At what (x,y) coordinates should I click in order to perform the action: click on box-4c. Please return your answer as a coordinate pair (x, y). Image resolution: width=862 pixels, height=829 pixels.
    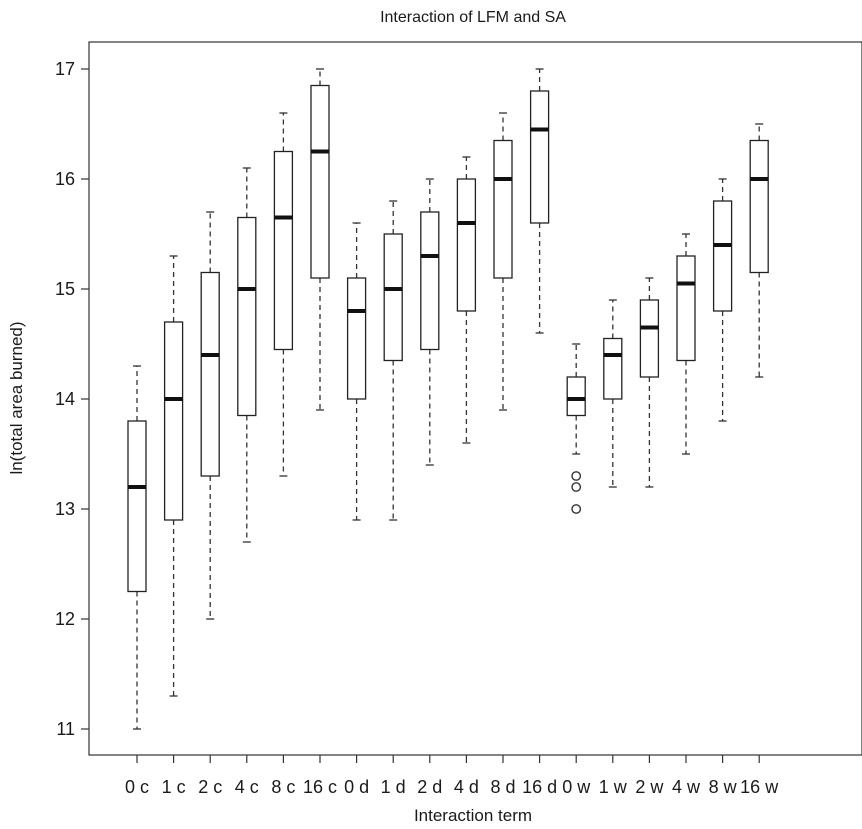
    Looking at the image, I should click on (247, 355).